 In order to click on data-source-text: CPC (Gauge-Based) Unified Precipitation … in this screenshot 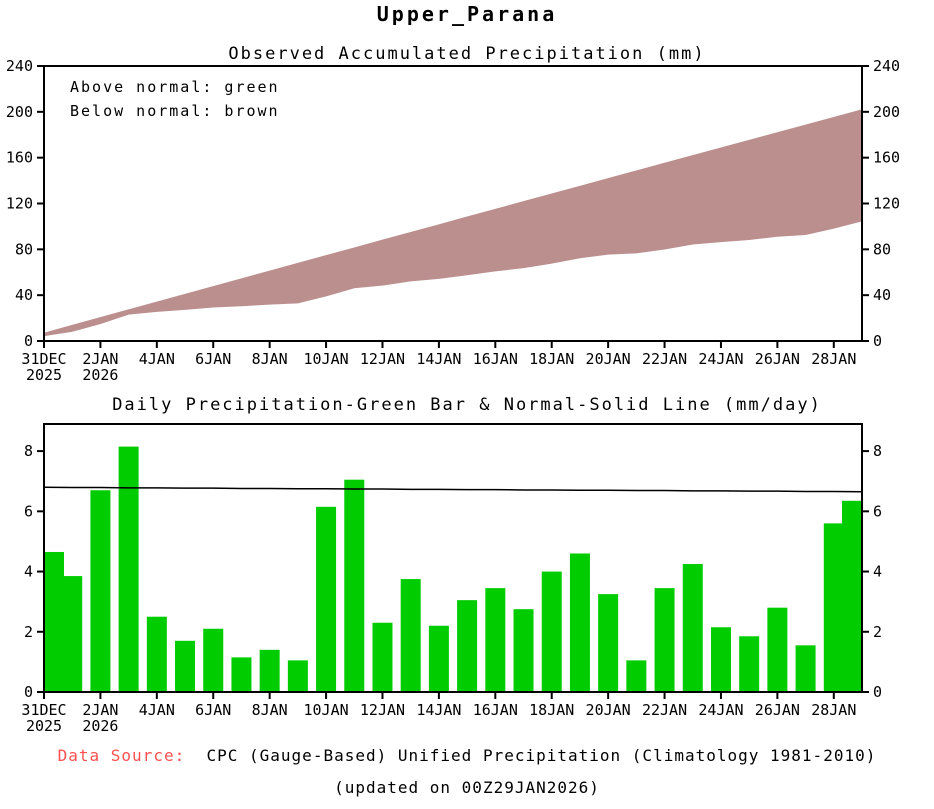, I will do `click(531, 755)`.